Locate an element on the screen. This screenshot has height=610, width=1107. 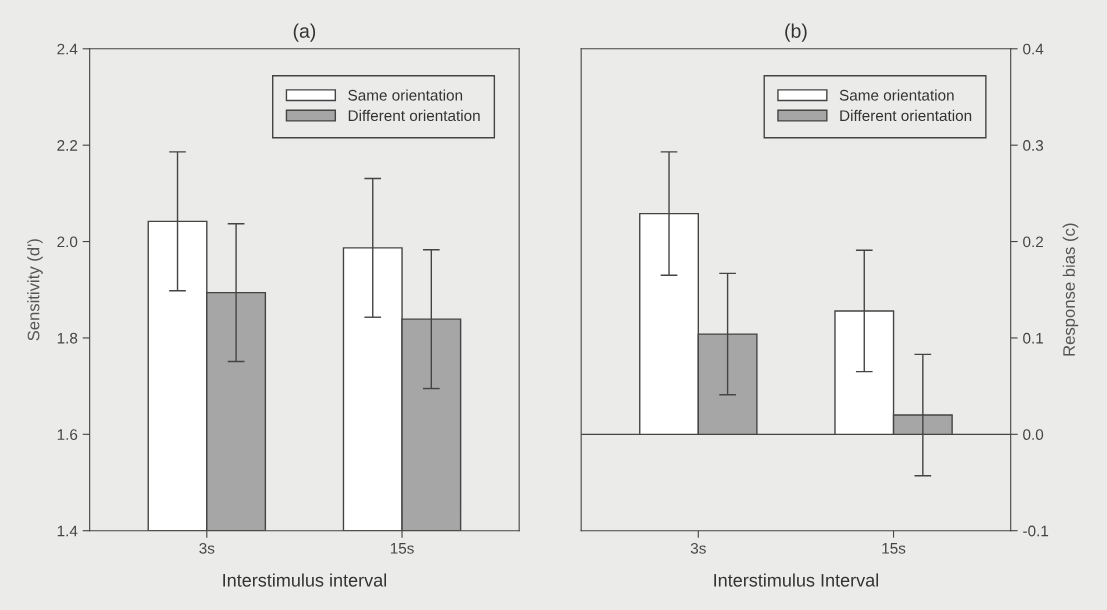
y-tick-label: 1.4 is located at coordinates (67, 531).